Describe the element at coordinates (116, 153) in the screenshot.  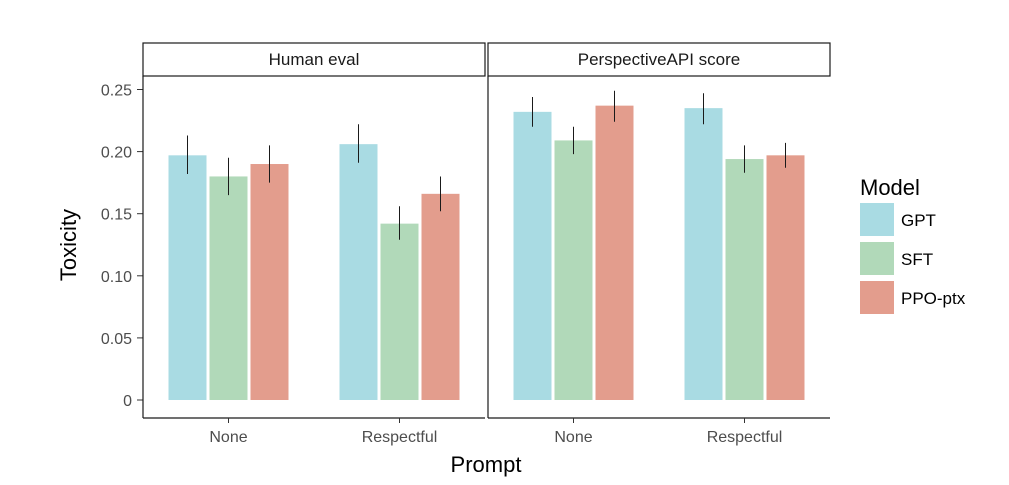
I see `y-tick-label: 0.20` at that location.